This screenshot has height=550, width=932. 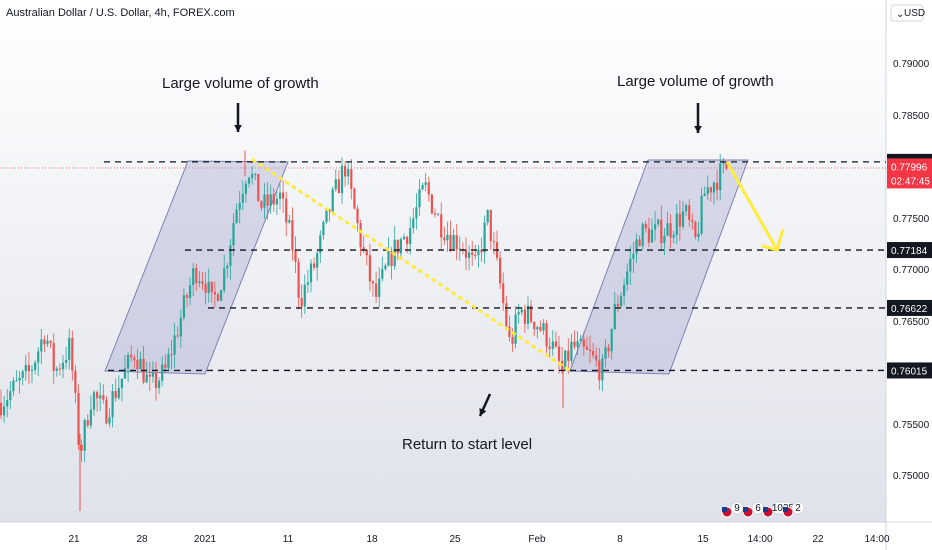 I want to click on forecast-arrow, so click(x=751, y=205).